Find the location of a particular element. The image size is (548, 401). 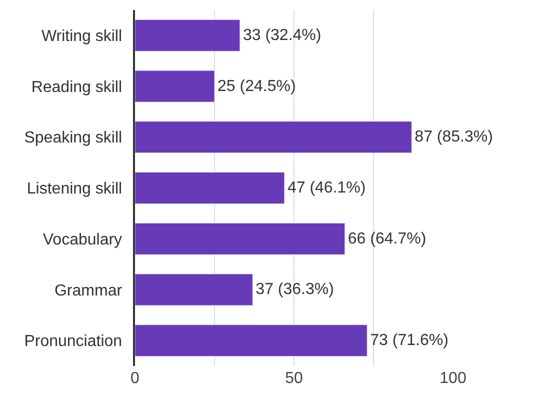

y-tick-label: Listening skill is located at coordinates (74, 189).